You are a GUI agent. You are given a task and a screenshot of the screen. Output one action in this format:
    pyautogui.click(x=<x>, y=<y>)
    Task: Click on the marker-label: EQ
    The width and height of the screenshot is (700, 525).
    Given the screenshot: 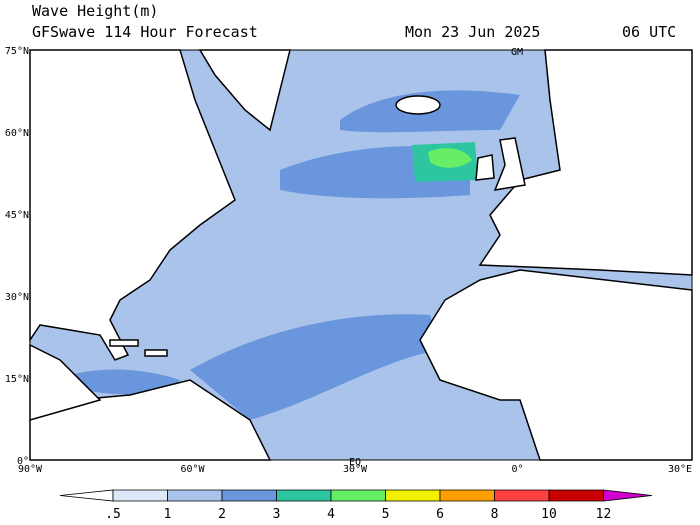 What is the action you would take?
    pyautogui.click(x=355, y=462)
    